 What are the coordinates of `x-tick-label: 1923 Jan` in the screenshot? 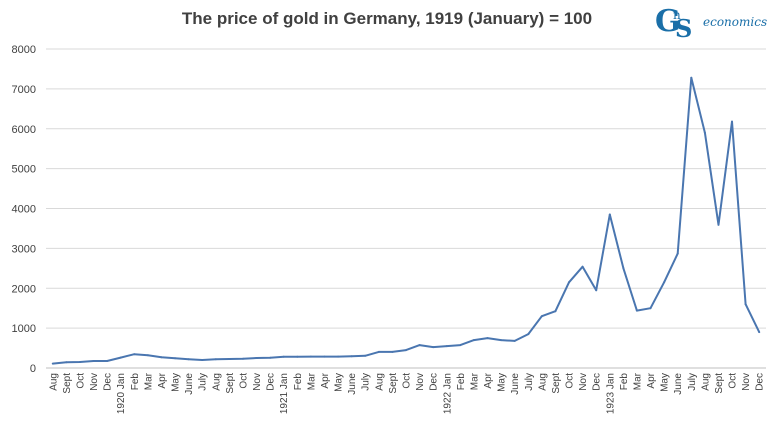 It's located at (610, 393).